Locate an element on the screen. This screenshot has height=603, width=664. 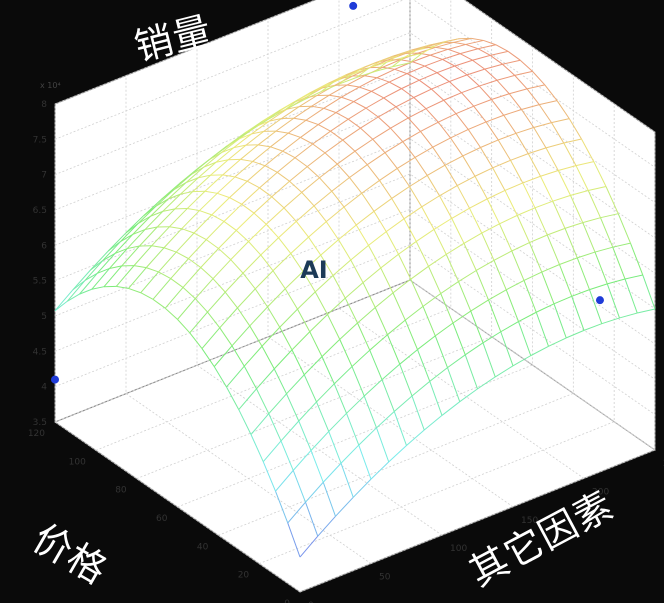
data-point is located at coordinates (55, 379).